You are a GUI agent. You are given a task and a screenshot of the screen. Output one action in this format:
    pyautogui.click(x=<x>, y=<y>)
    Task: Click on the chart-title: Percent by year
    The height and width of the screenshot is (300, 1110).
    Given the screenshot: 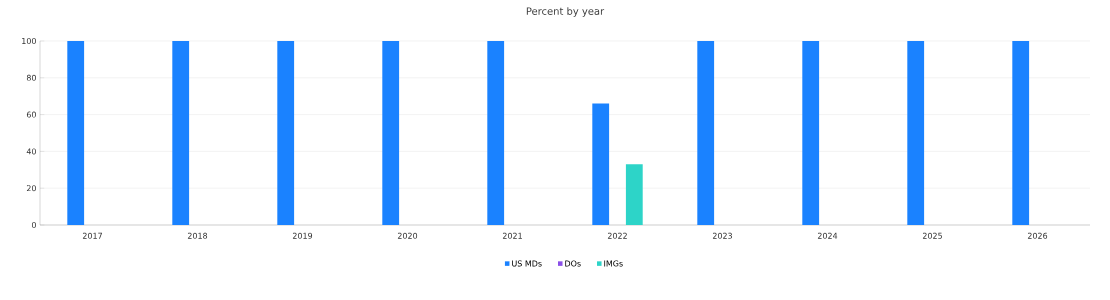 What is the action you would take?
    pyautogui.click(x=565, y=12)
    